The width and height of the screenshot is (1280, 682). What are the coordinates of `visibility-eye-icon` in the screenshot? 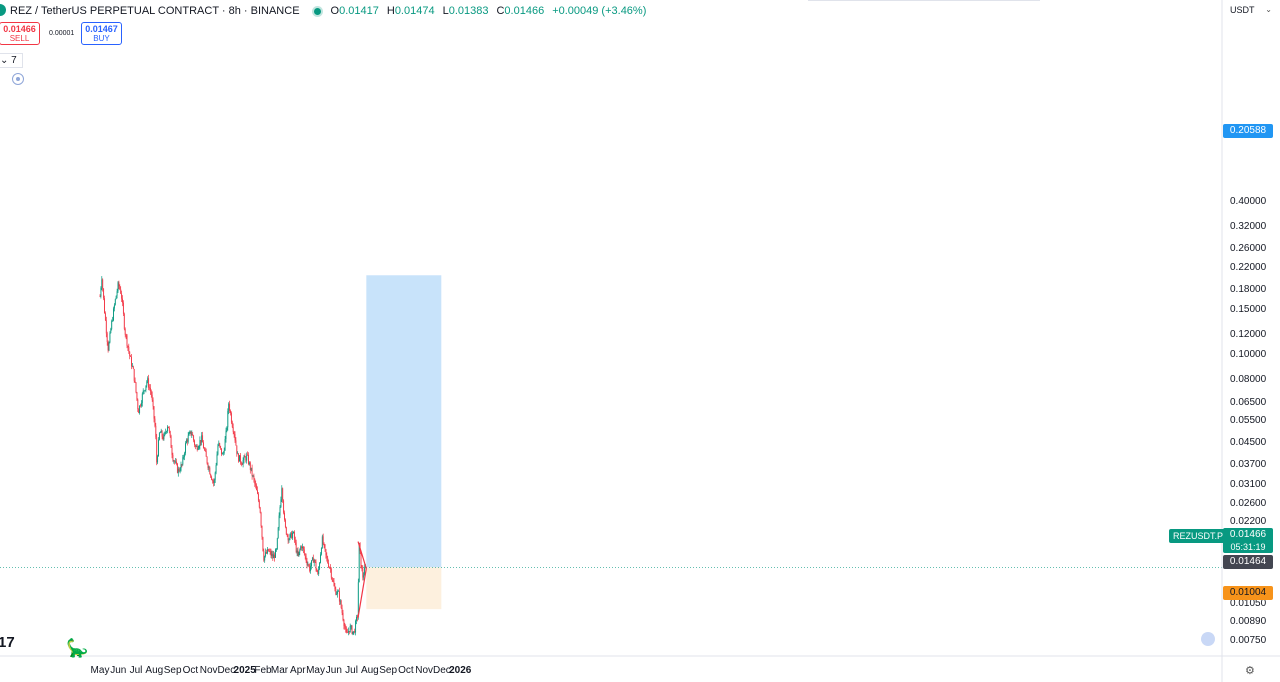 It's located at (18, 79).